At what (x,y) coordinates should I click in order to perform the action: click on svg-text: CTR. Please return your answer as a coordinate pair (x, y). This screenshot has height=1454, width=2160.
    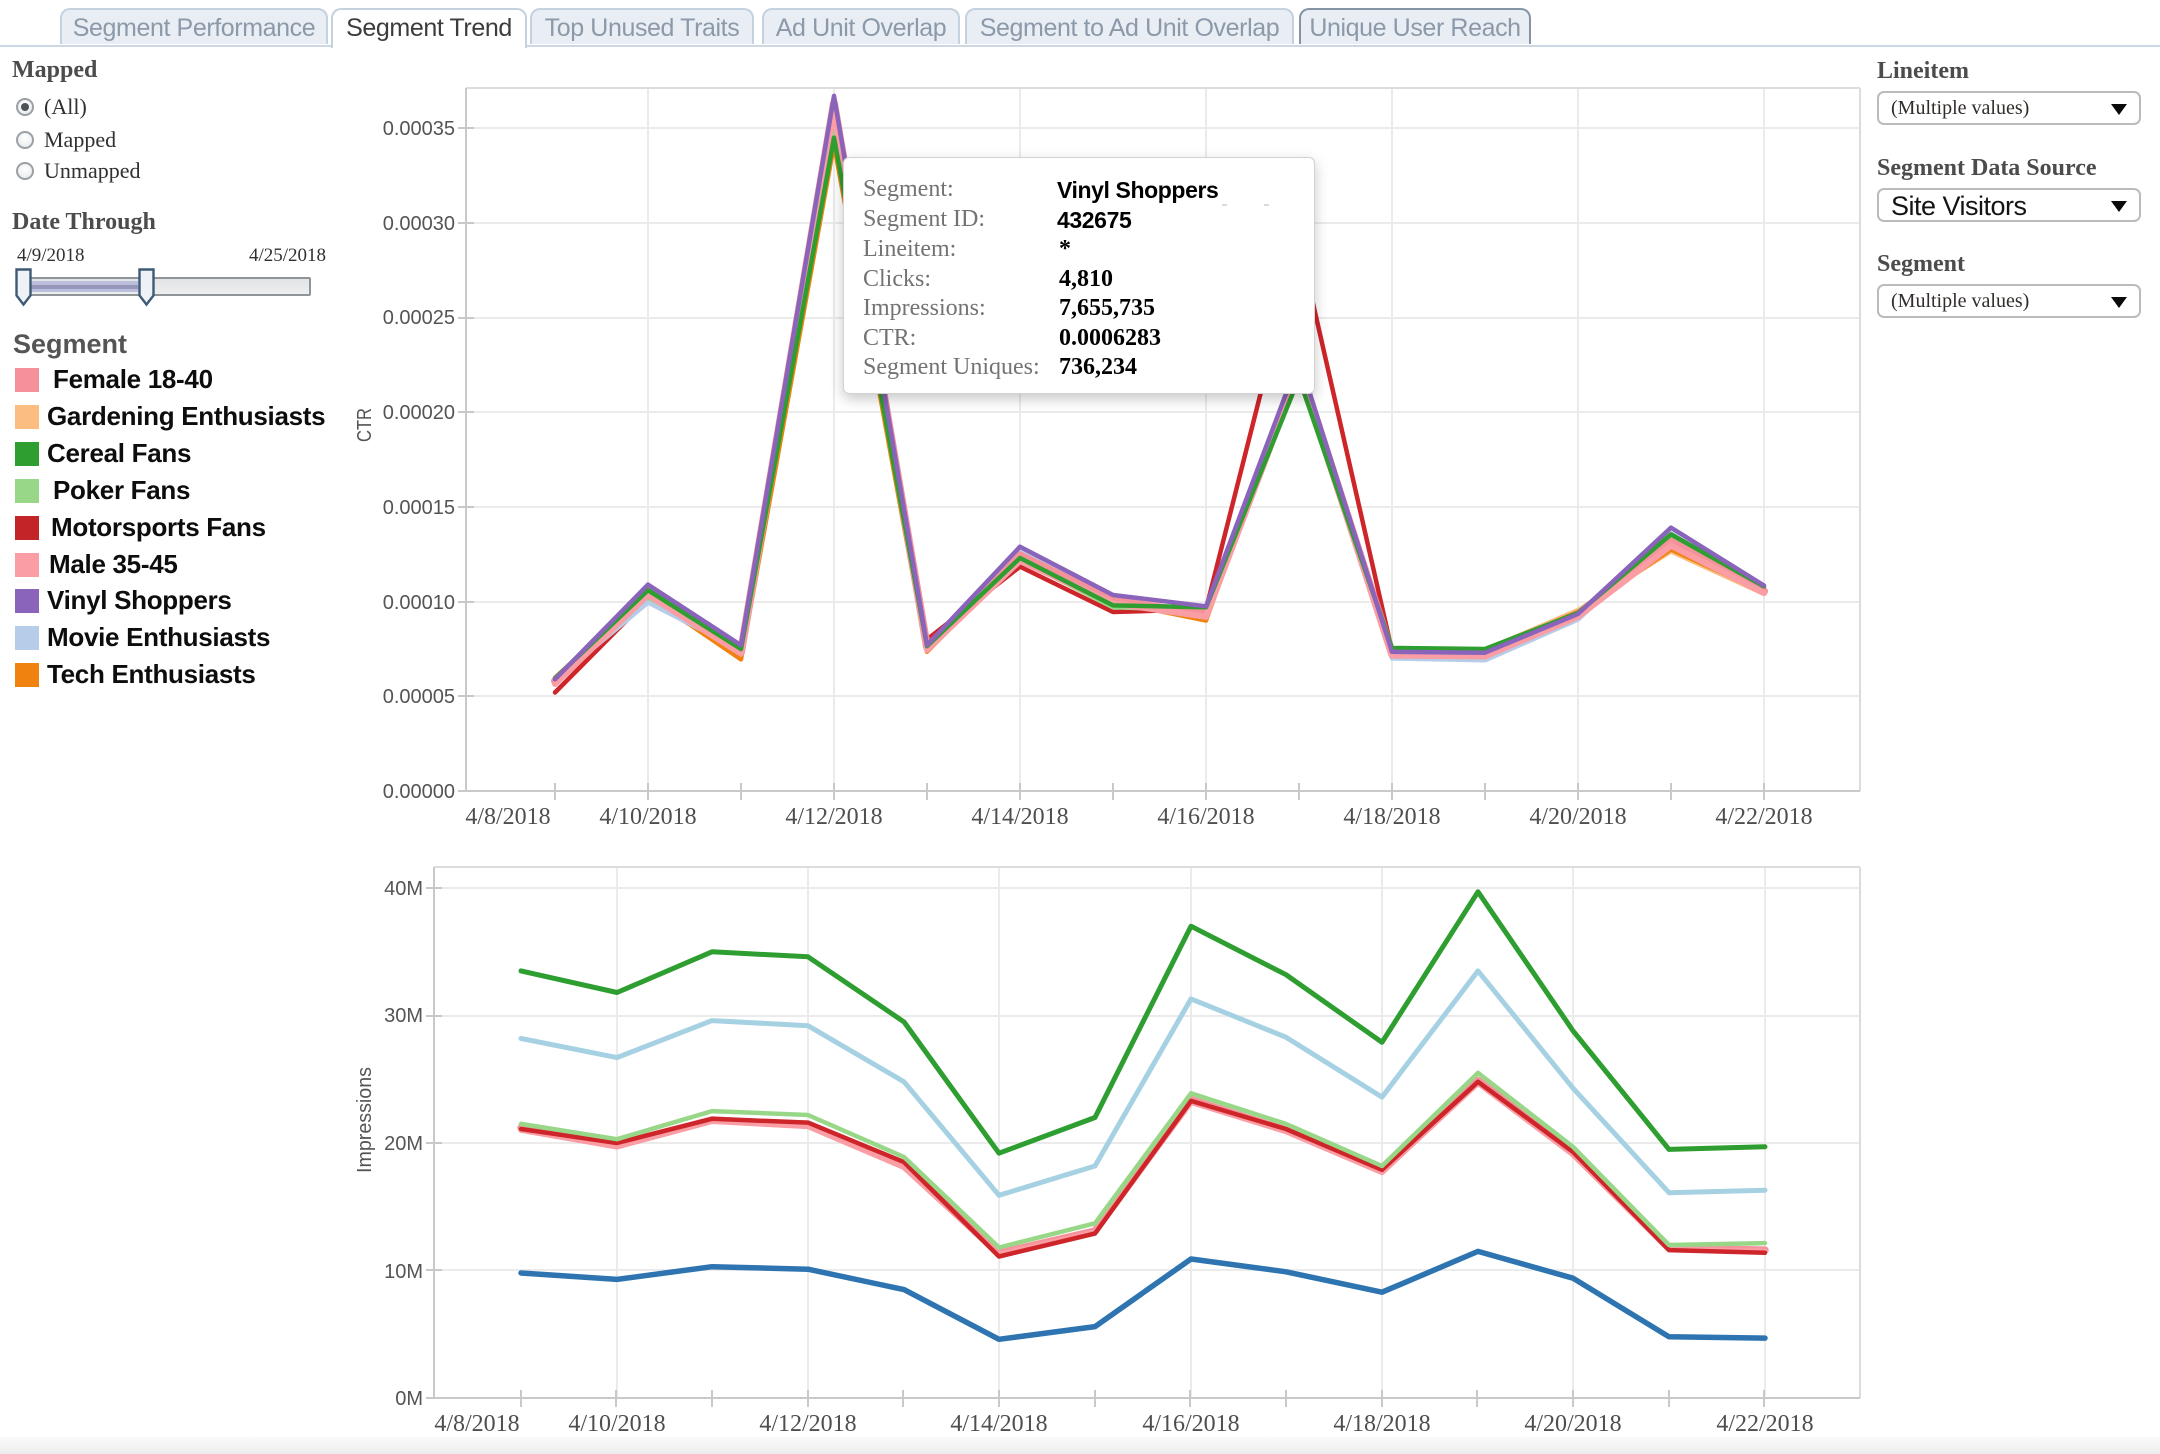
    Looking at the image, I should click on (365, 425).